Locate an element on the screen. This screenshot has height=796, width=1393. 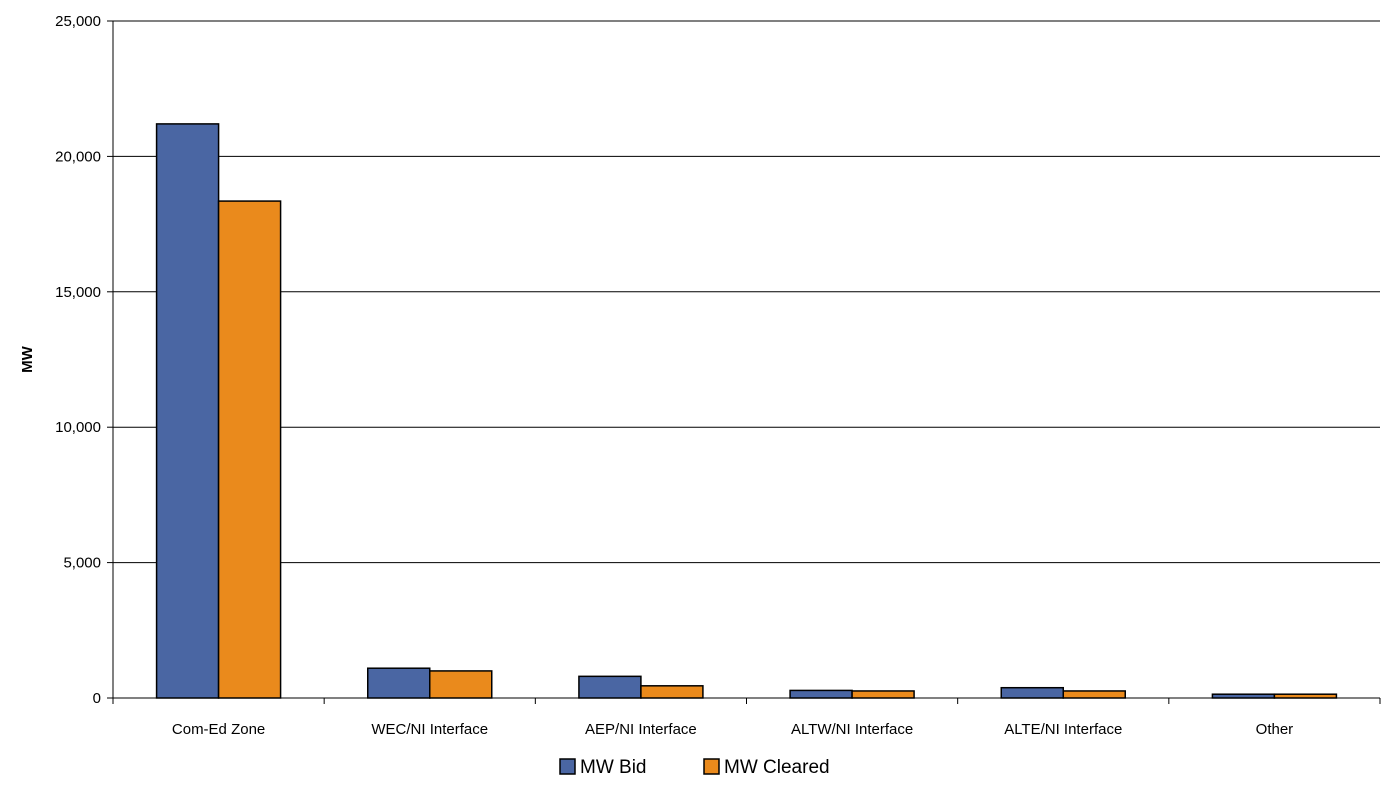
x-tick-label: WEC/NI Interface is located at coordinates (429, 729).